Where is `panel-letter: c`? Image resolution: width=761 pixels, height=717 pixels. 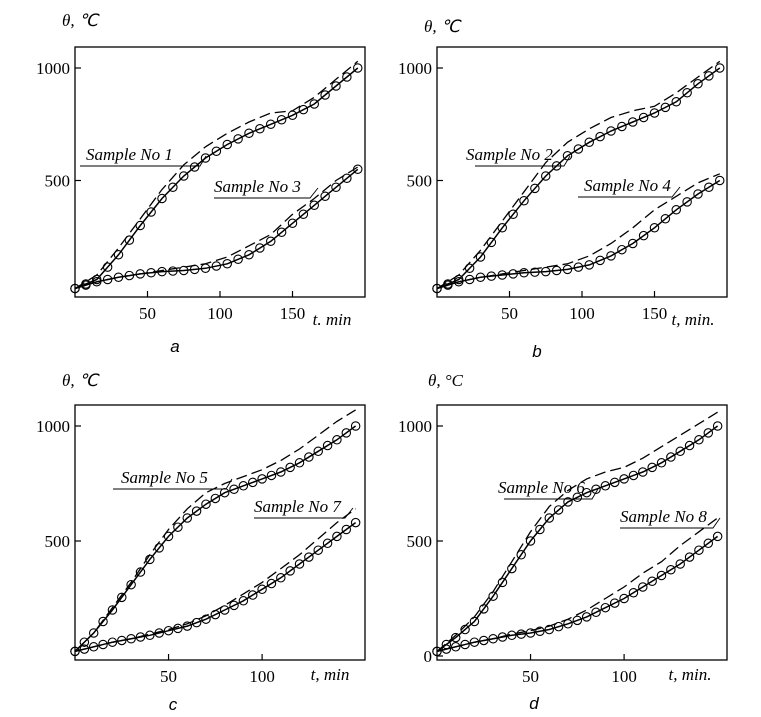 panel-letter: c is located at coordinates (173, 704).